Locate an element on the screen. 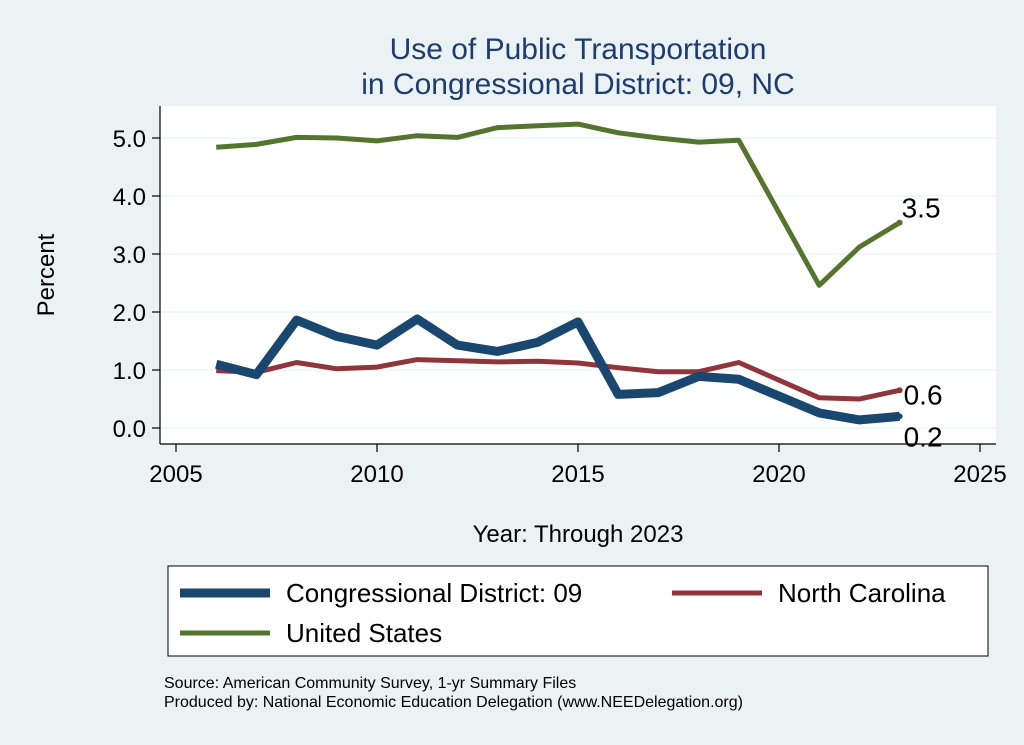 The width and height of the screenshot is (1024, 745). x-tick-label-4: 2025 is located at coordinates (979, 474).